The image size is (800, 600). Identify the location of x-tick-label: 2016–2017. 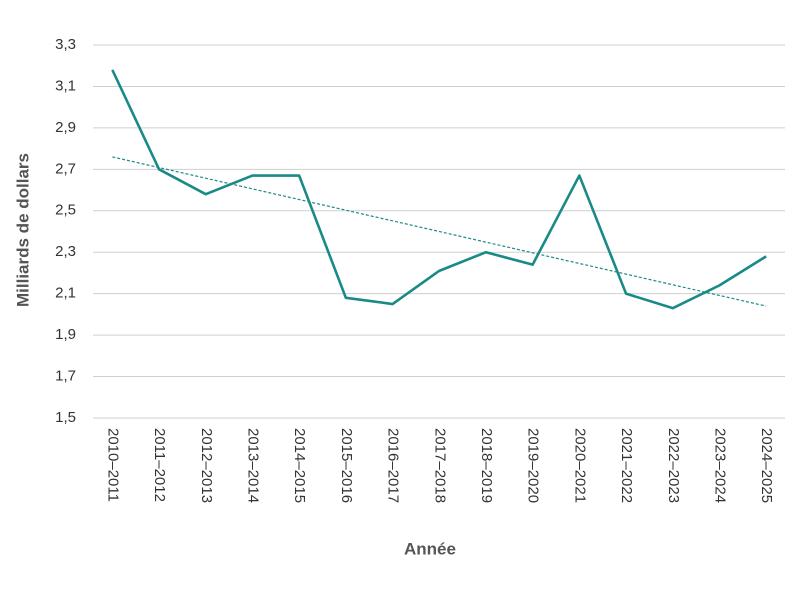
(393, 465).